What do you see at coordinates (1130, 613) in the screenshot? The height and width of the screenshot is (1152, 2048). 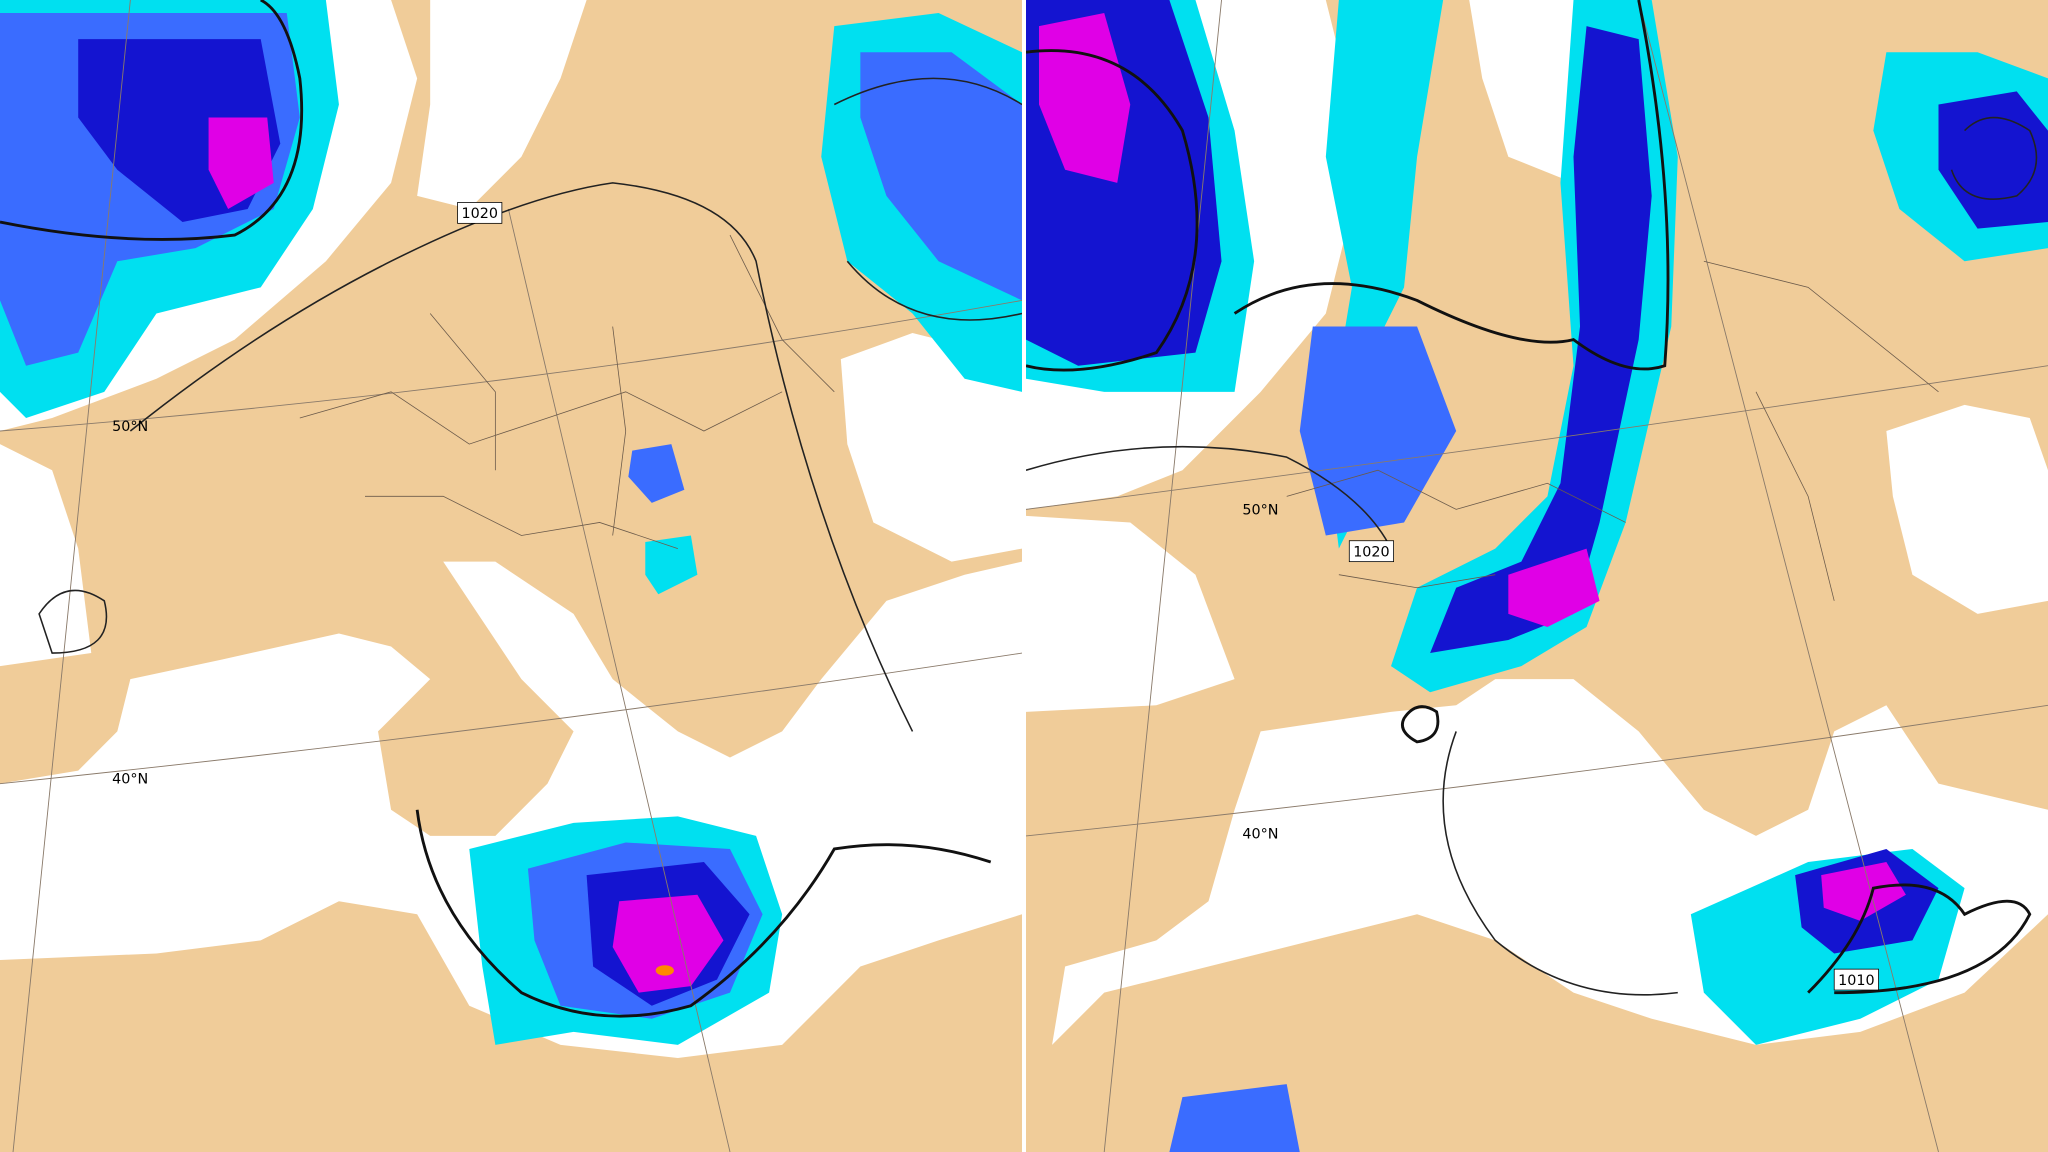 I see `biscay` at bounding box center [1130, 613].